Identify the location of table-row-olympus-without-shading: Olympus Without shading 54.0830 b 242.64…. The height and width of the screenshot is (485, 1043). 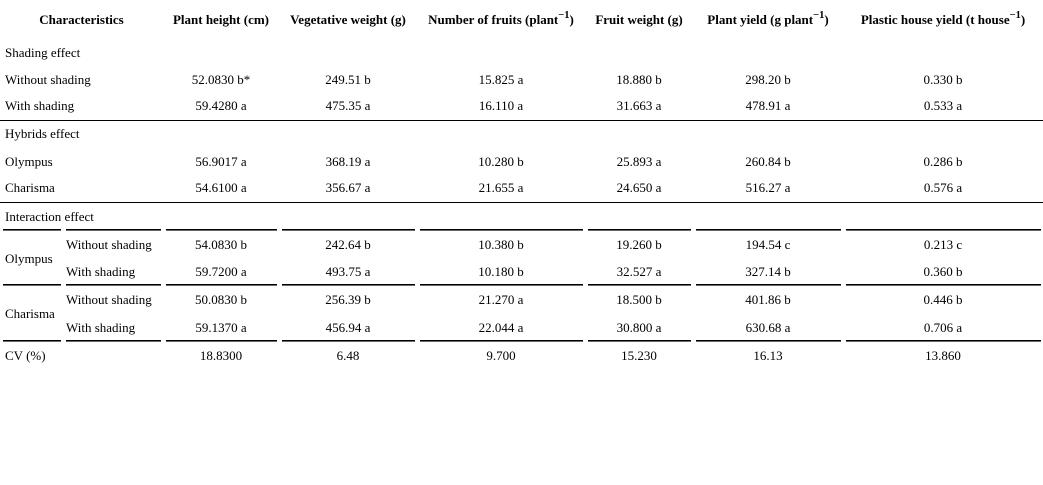
(521, 258).